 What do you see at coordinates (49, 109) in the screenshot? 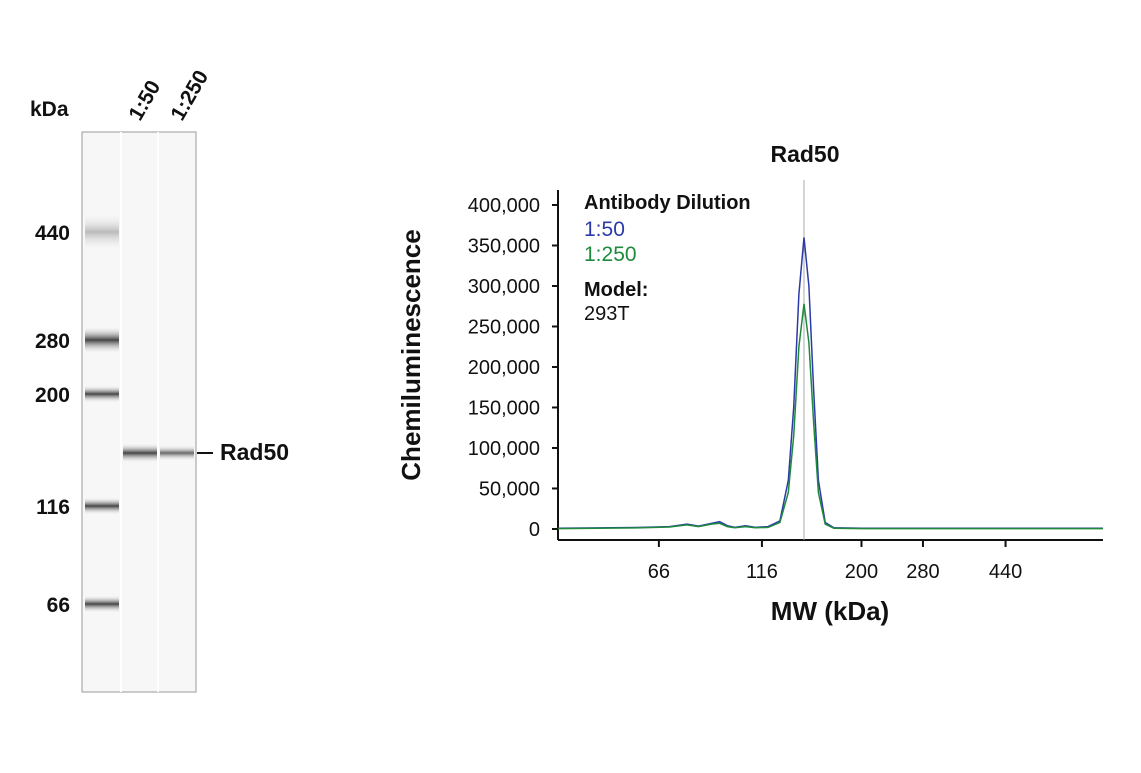
I see `unit-label: kDa` at bounding box center [49, 109].